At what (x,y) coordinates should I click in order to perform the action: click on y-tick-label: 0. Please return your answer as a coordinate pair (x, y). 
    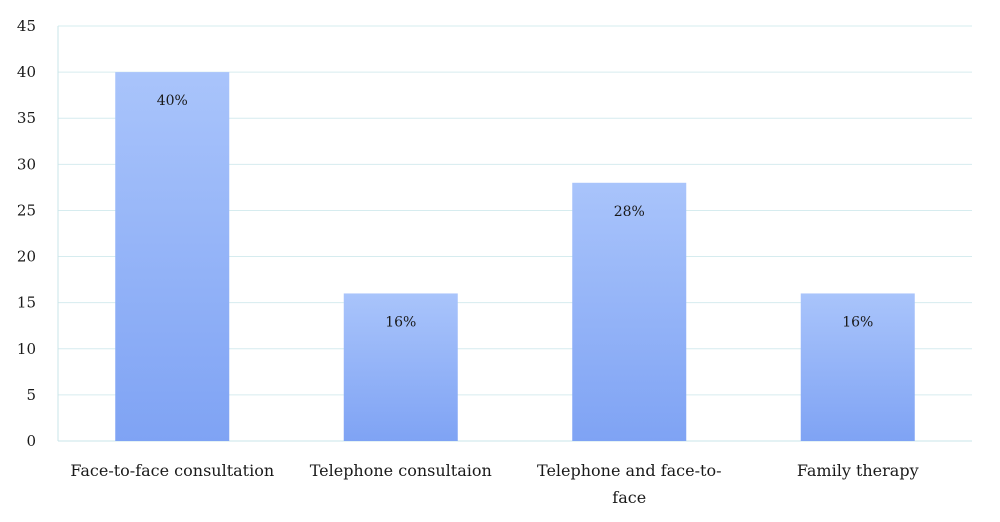
    Looking at the image, I should click on (31, 441).